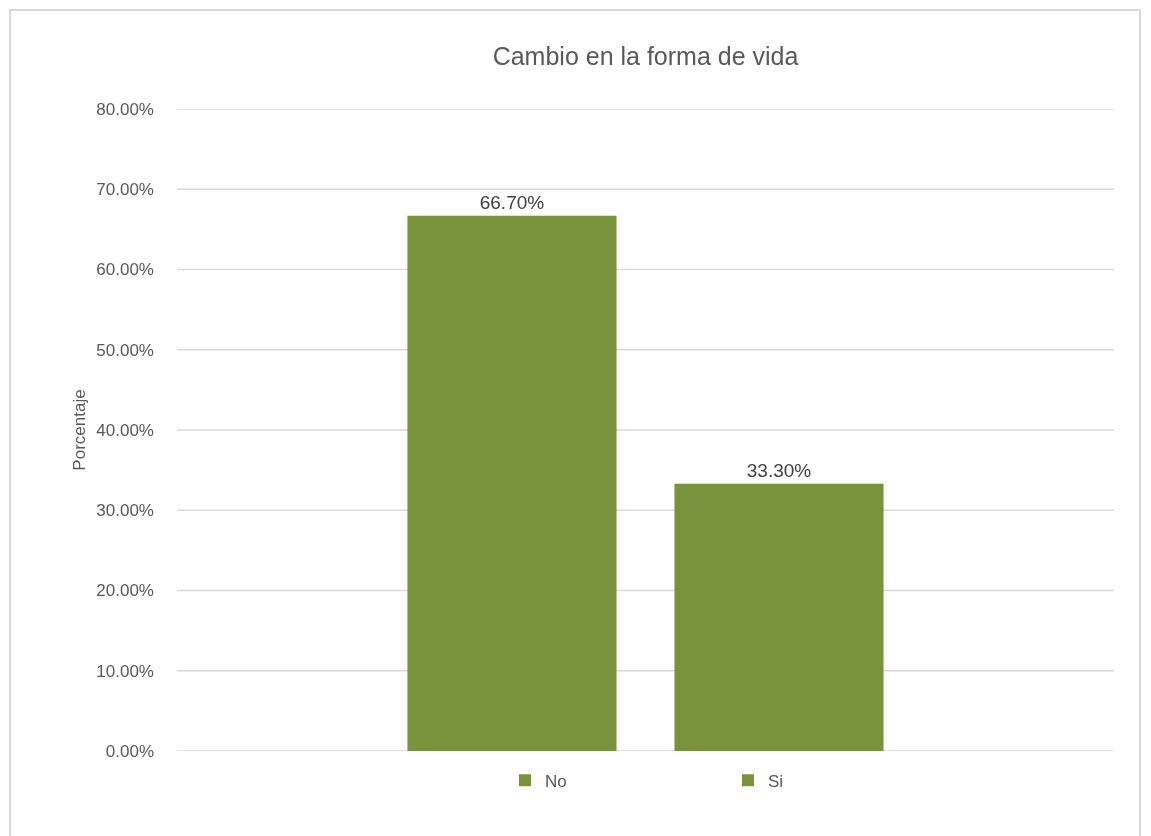 The height and width of the screenshot is (836, 1151). I want to click on y-axis-title: Porcentaje, so click(79, 430).